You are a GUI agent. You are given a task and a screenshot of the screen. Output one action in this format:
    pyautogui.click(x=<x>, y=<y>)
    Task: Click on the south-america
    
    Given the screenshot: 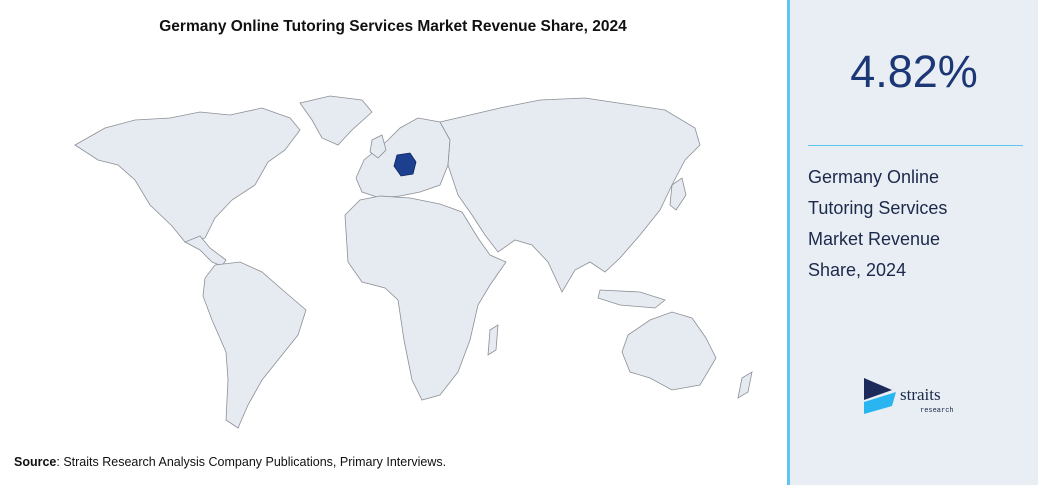 What is the action you would take?
    pyautogui.click(x=254, y=345)
    